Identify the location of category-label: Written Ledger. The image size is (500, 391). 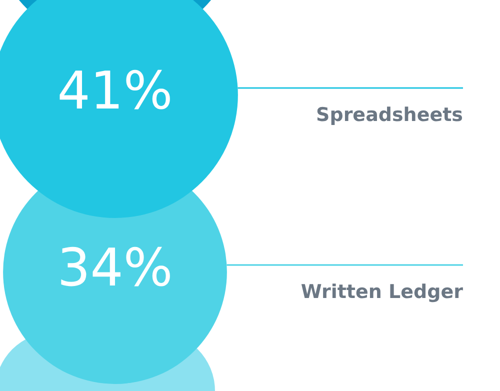
(382, 291).